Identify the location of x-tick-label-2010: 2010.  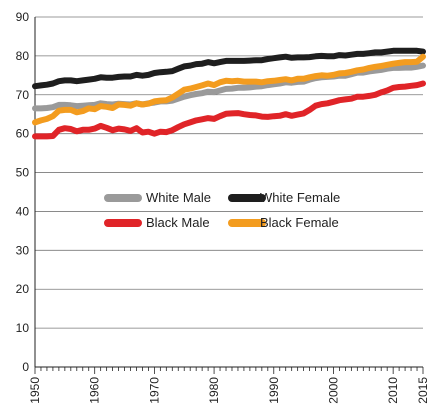
(393, 390).